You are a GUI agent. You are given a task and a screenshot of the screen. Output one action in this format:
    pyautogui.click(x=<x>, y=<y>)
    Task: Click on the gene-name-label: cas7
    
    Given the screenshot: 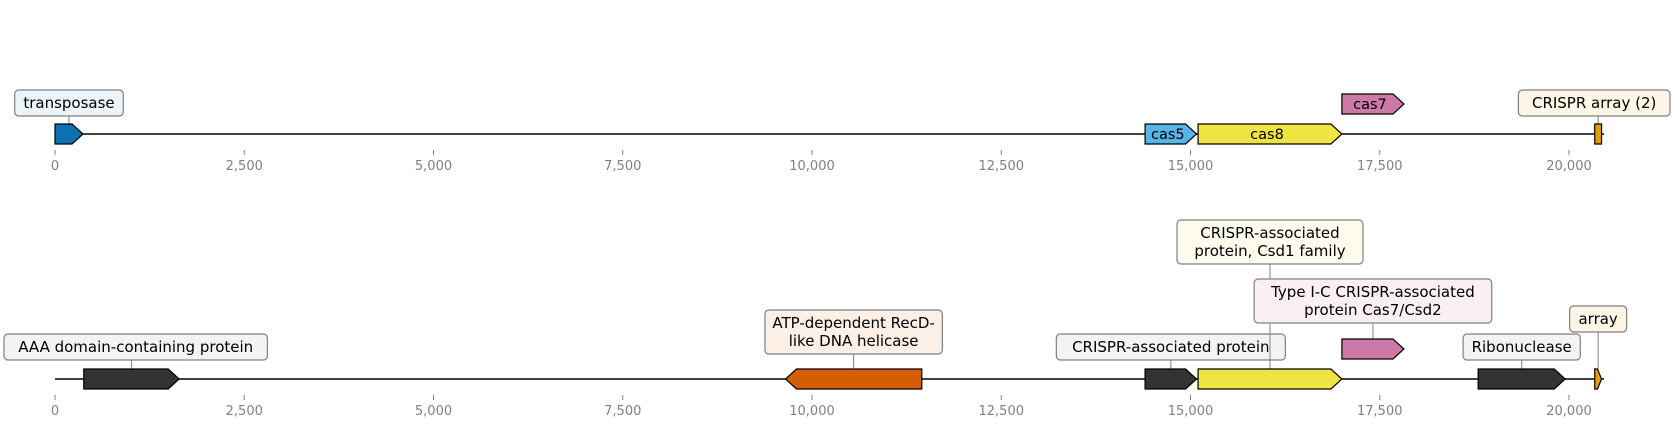 What is the action you would take?
    pyautogui.click(x=1370, y=105)
    